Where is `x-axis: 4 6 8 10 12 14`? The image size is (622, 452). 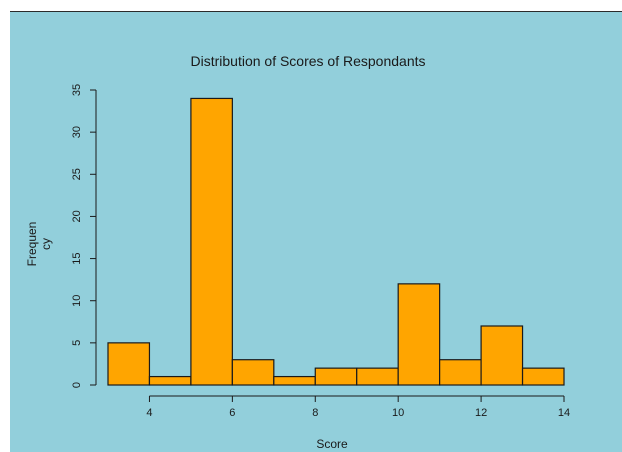 x-axis: 4 6 8 10 12 14 is located at coordinates (358, 407).